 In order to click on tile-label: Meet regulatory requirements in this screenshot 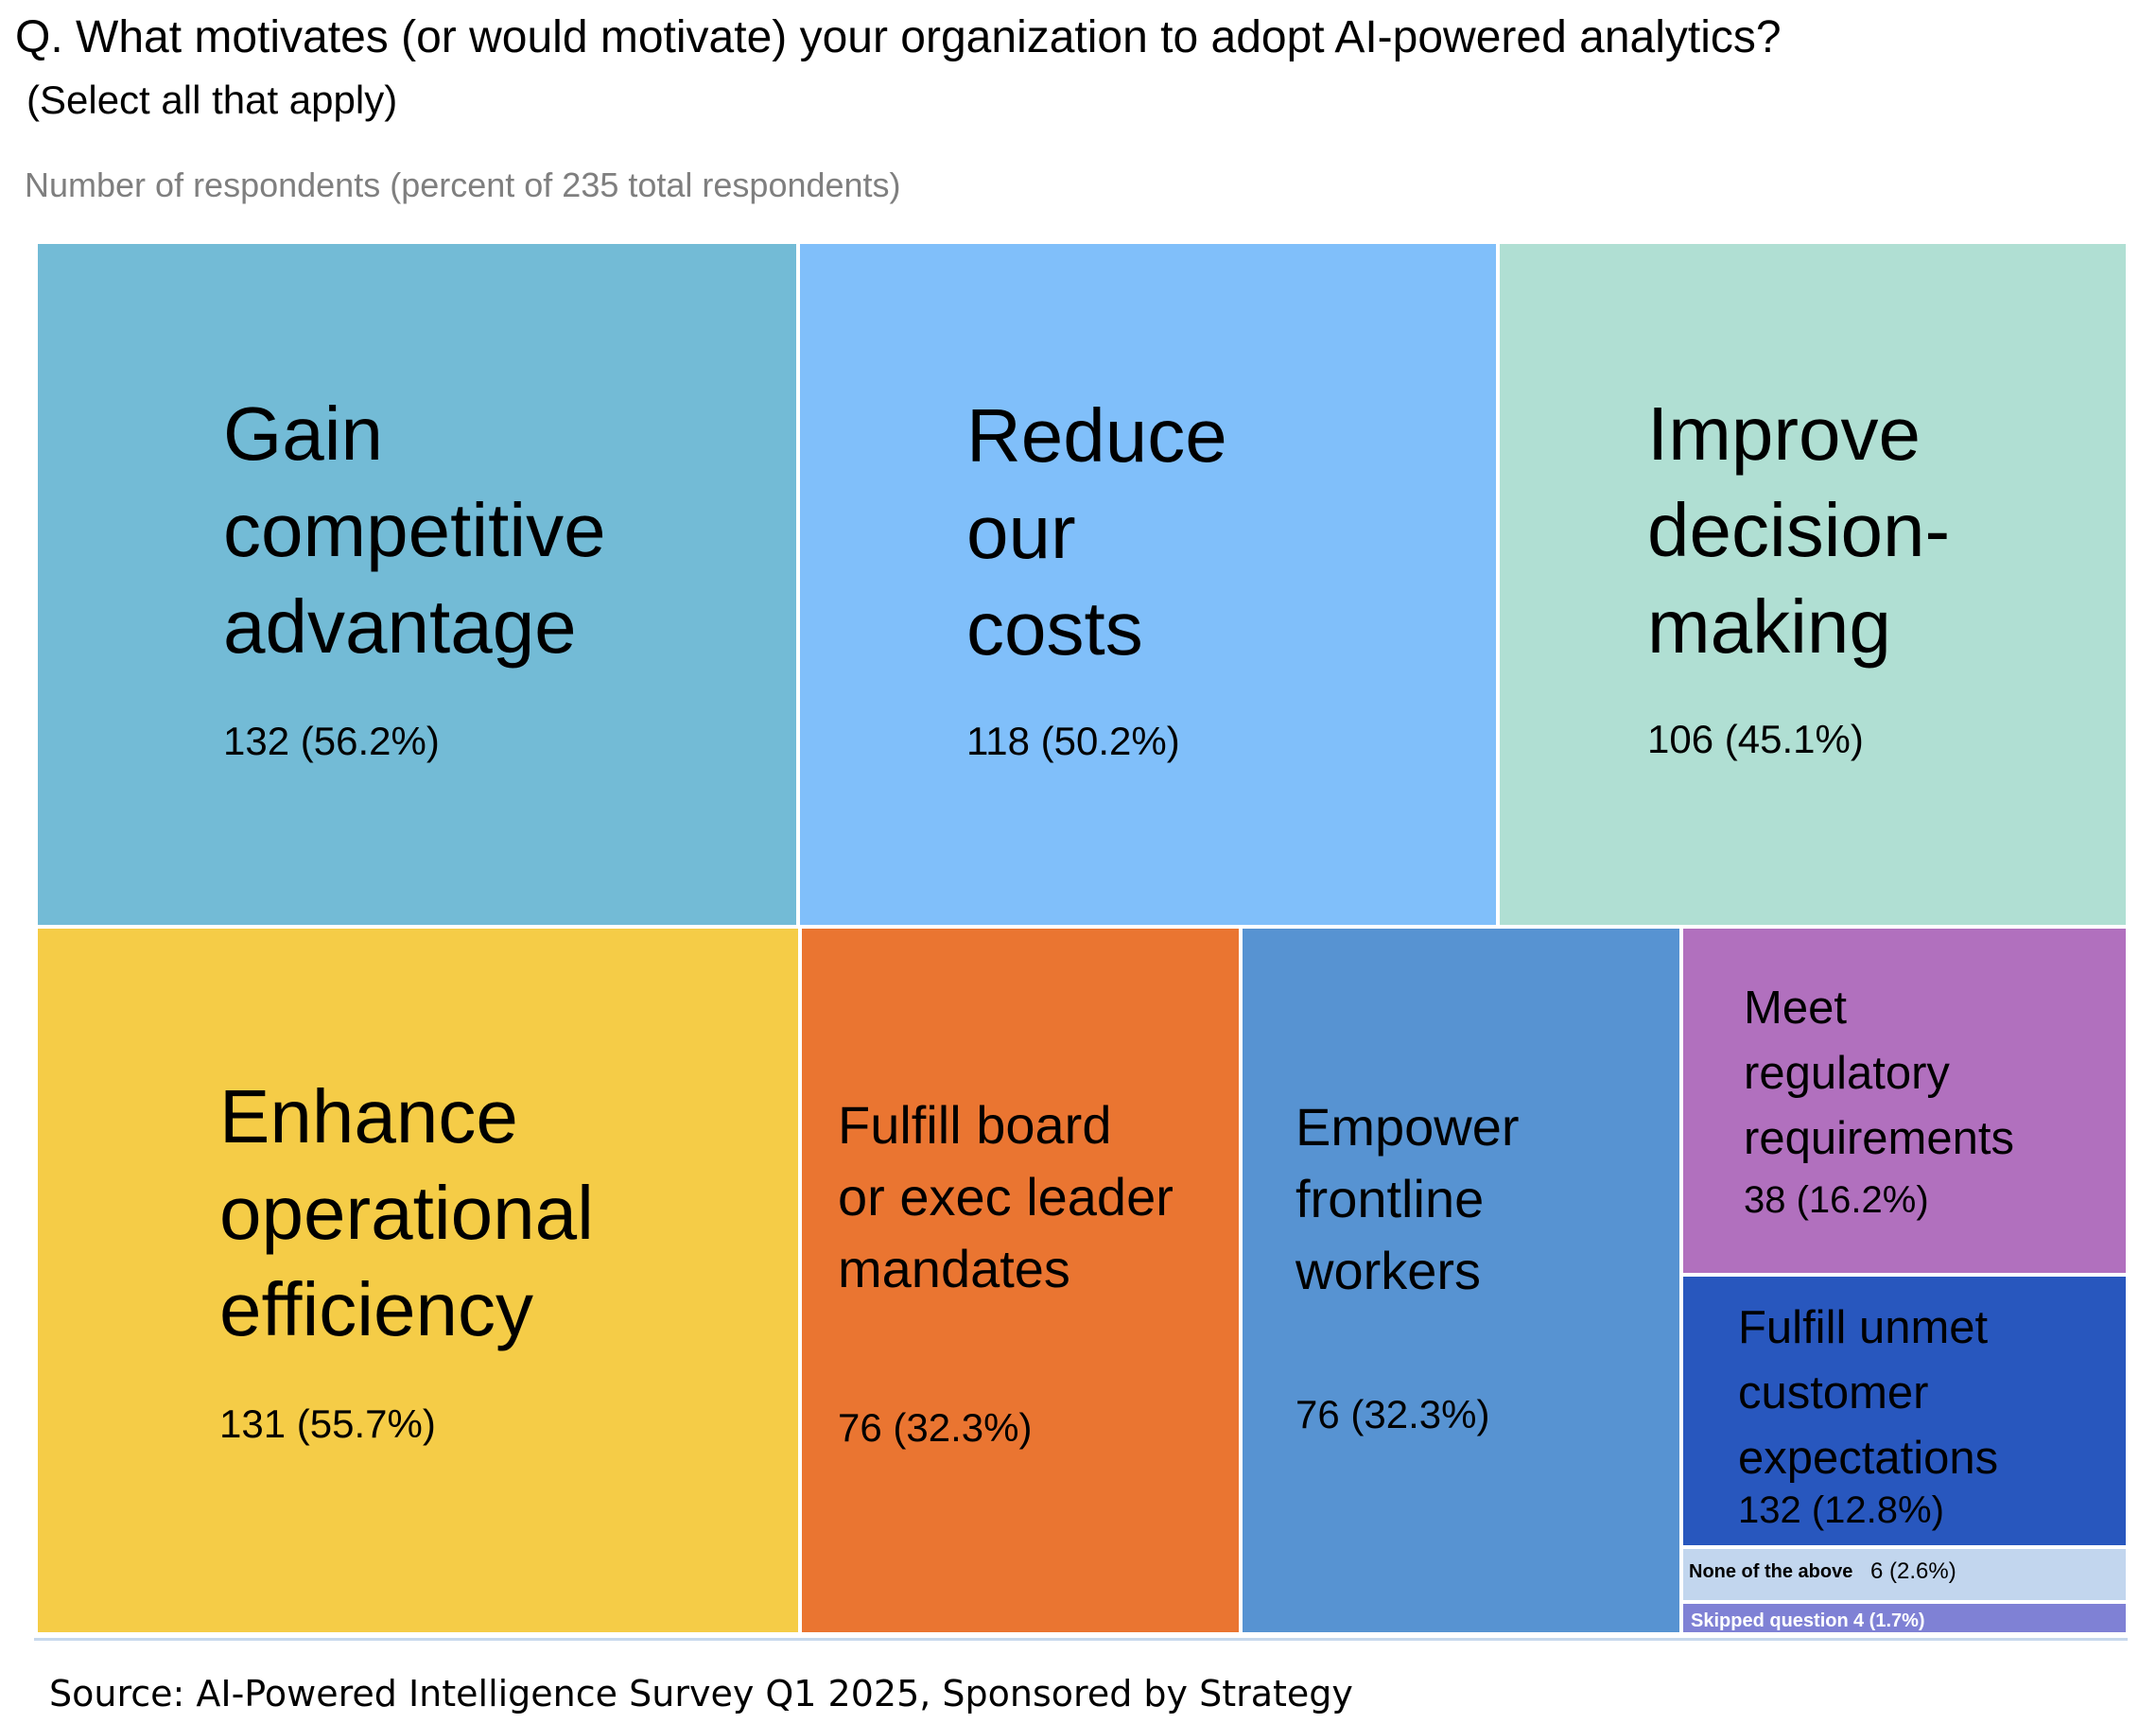, I will do `click(1879, 1073)`.